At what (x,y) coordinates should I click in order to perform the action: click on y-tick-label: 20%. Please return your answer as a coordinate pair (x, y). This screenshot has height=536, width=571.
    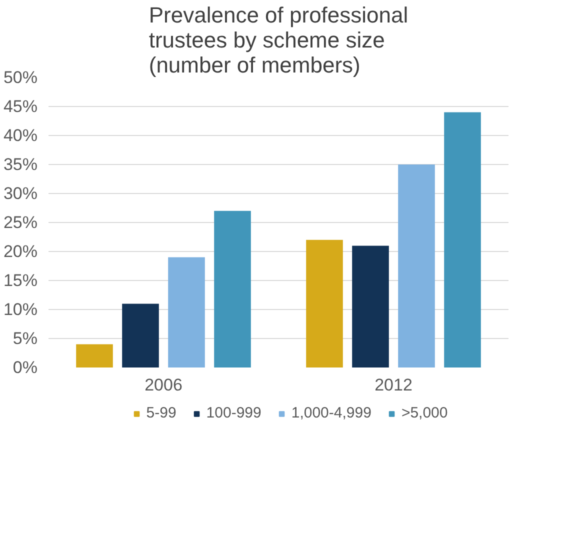
    Looking at the image, I should click on (20, 251).